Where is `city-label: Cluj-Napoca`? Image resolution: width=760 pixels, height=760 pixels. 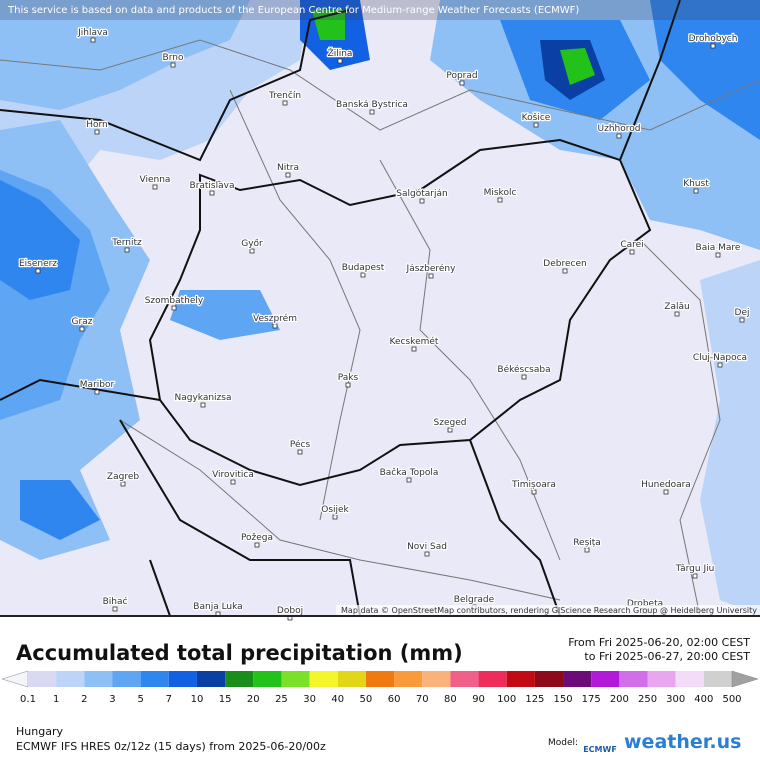 city-label: Cluj-Napoca is located at coordinates (720, 358).